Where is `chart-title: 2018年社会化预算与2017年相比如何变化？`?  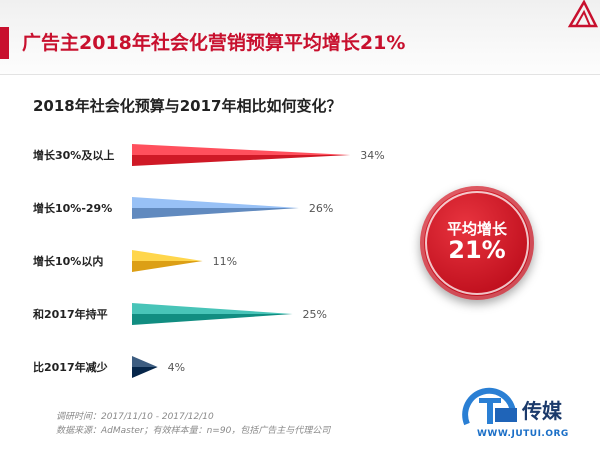
chart-title: 2018年社会化预算与2017年相比如何变化？ is located at coordinates (187, 106).